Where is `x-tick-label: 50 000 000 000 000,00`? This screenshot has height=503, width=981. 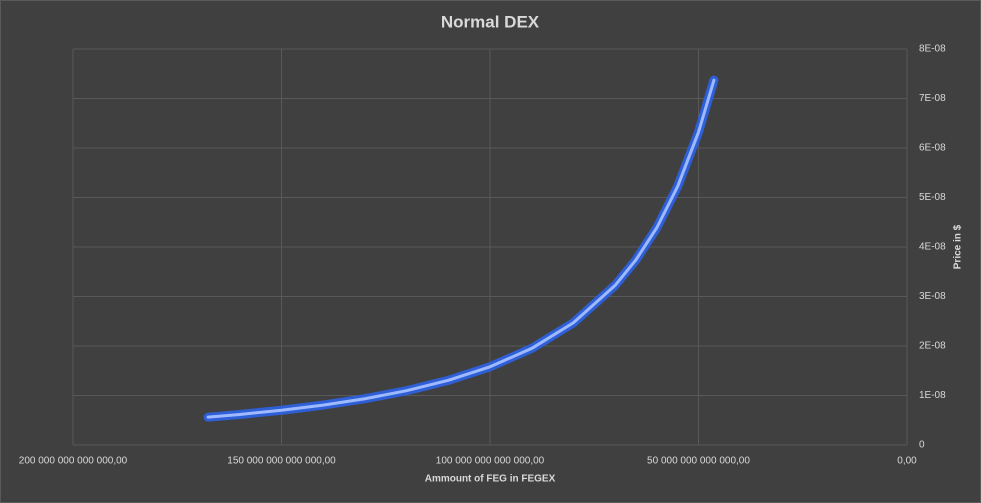
x-tick-label: 50 000 000 000 000,00 is located at coordinates (698, 461).